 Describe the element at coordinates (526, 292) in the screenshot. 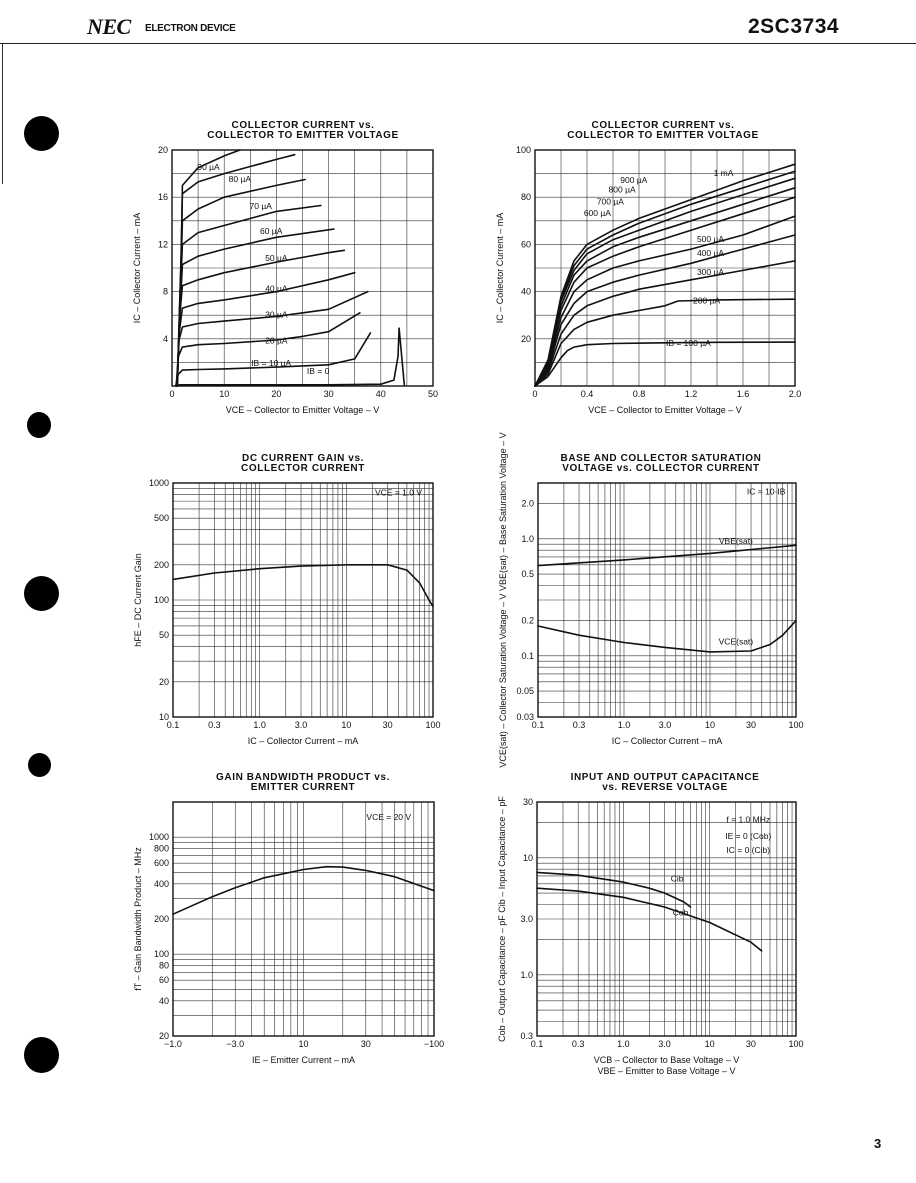

I see `y-tick-label: 40` at that location.